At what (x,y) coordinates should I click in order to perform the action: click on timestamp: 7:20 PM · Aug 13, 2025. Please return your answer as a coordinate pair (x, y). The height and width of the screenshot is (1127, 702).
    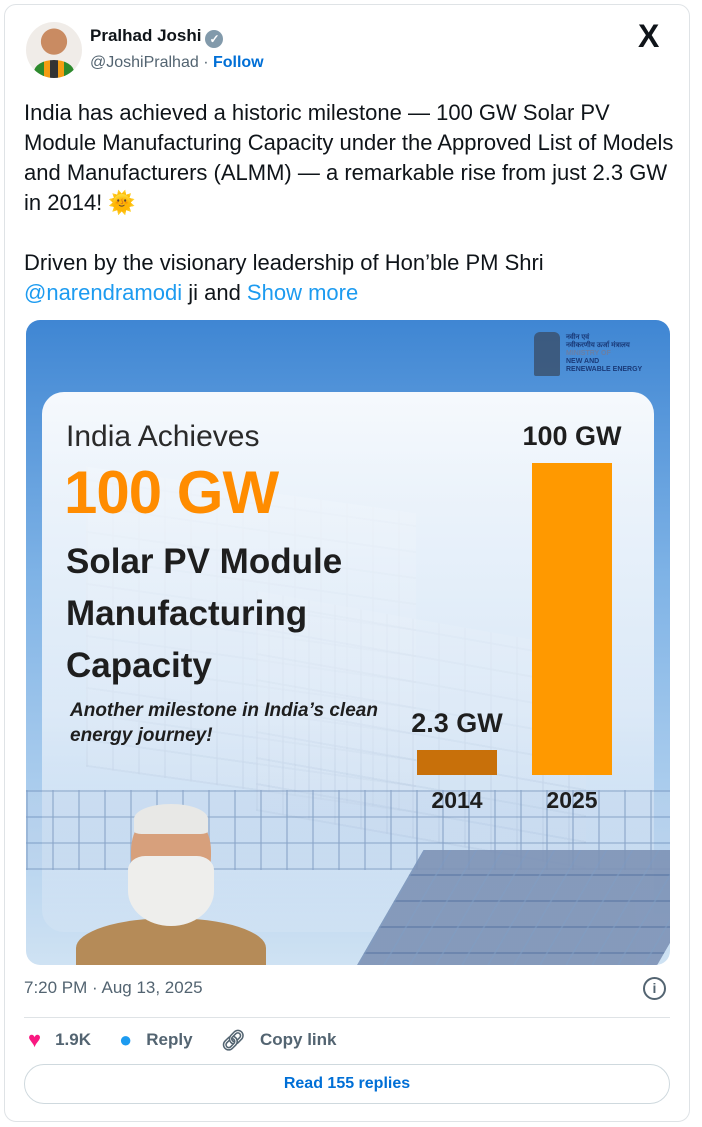
    Looking at the image, I should click on (113, 987).